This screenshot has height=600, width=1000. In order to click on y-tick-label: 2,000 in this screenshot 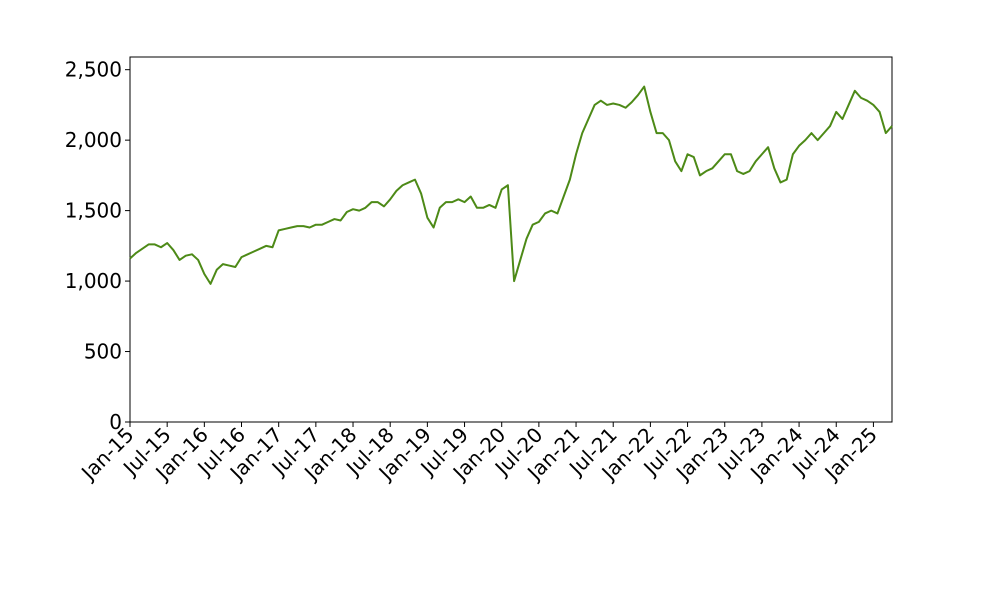, I will do `click(93, 140)`.